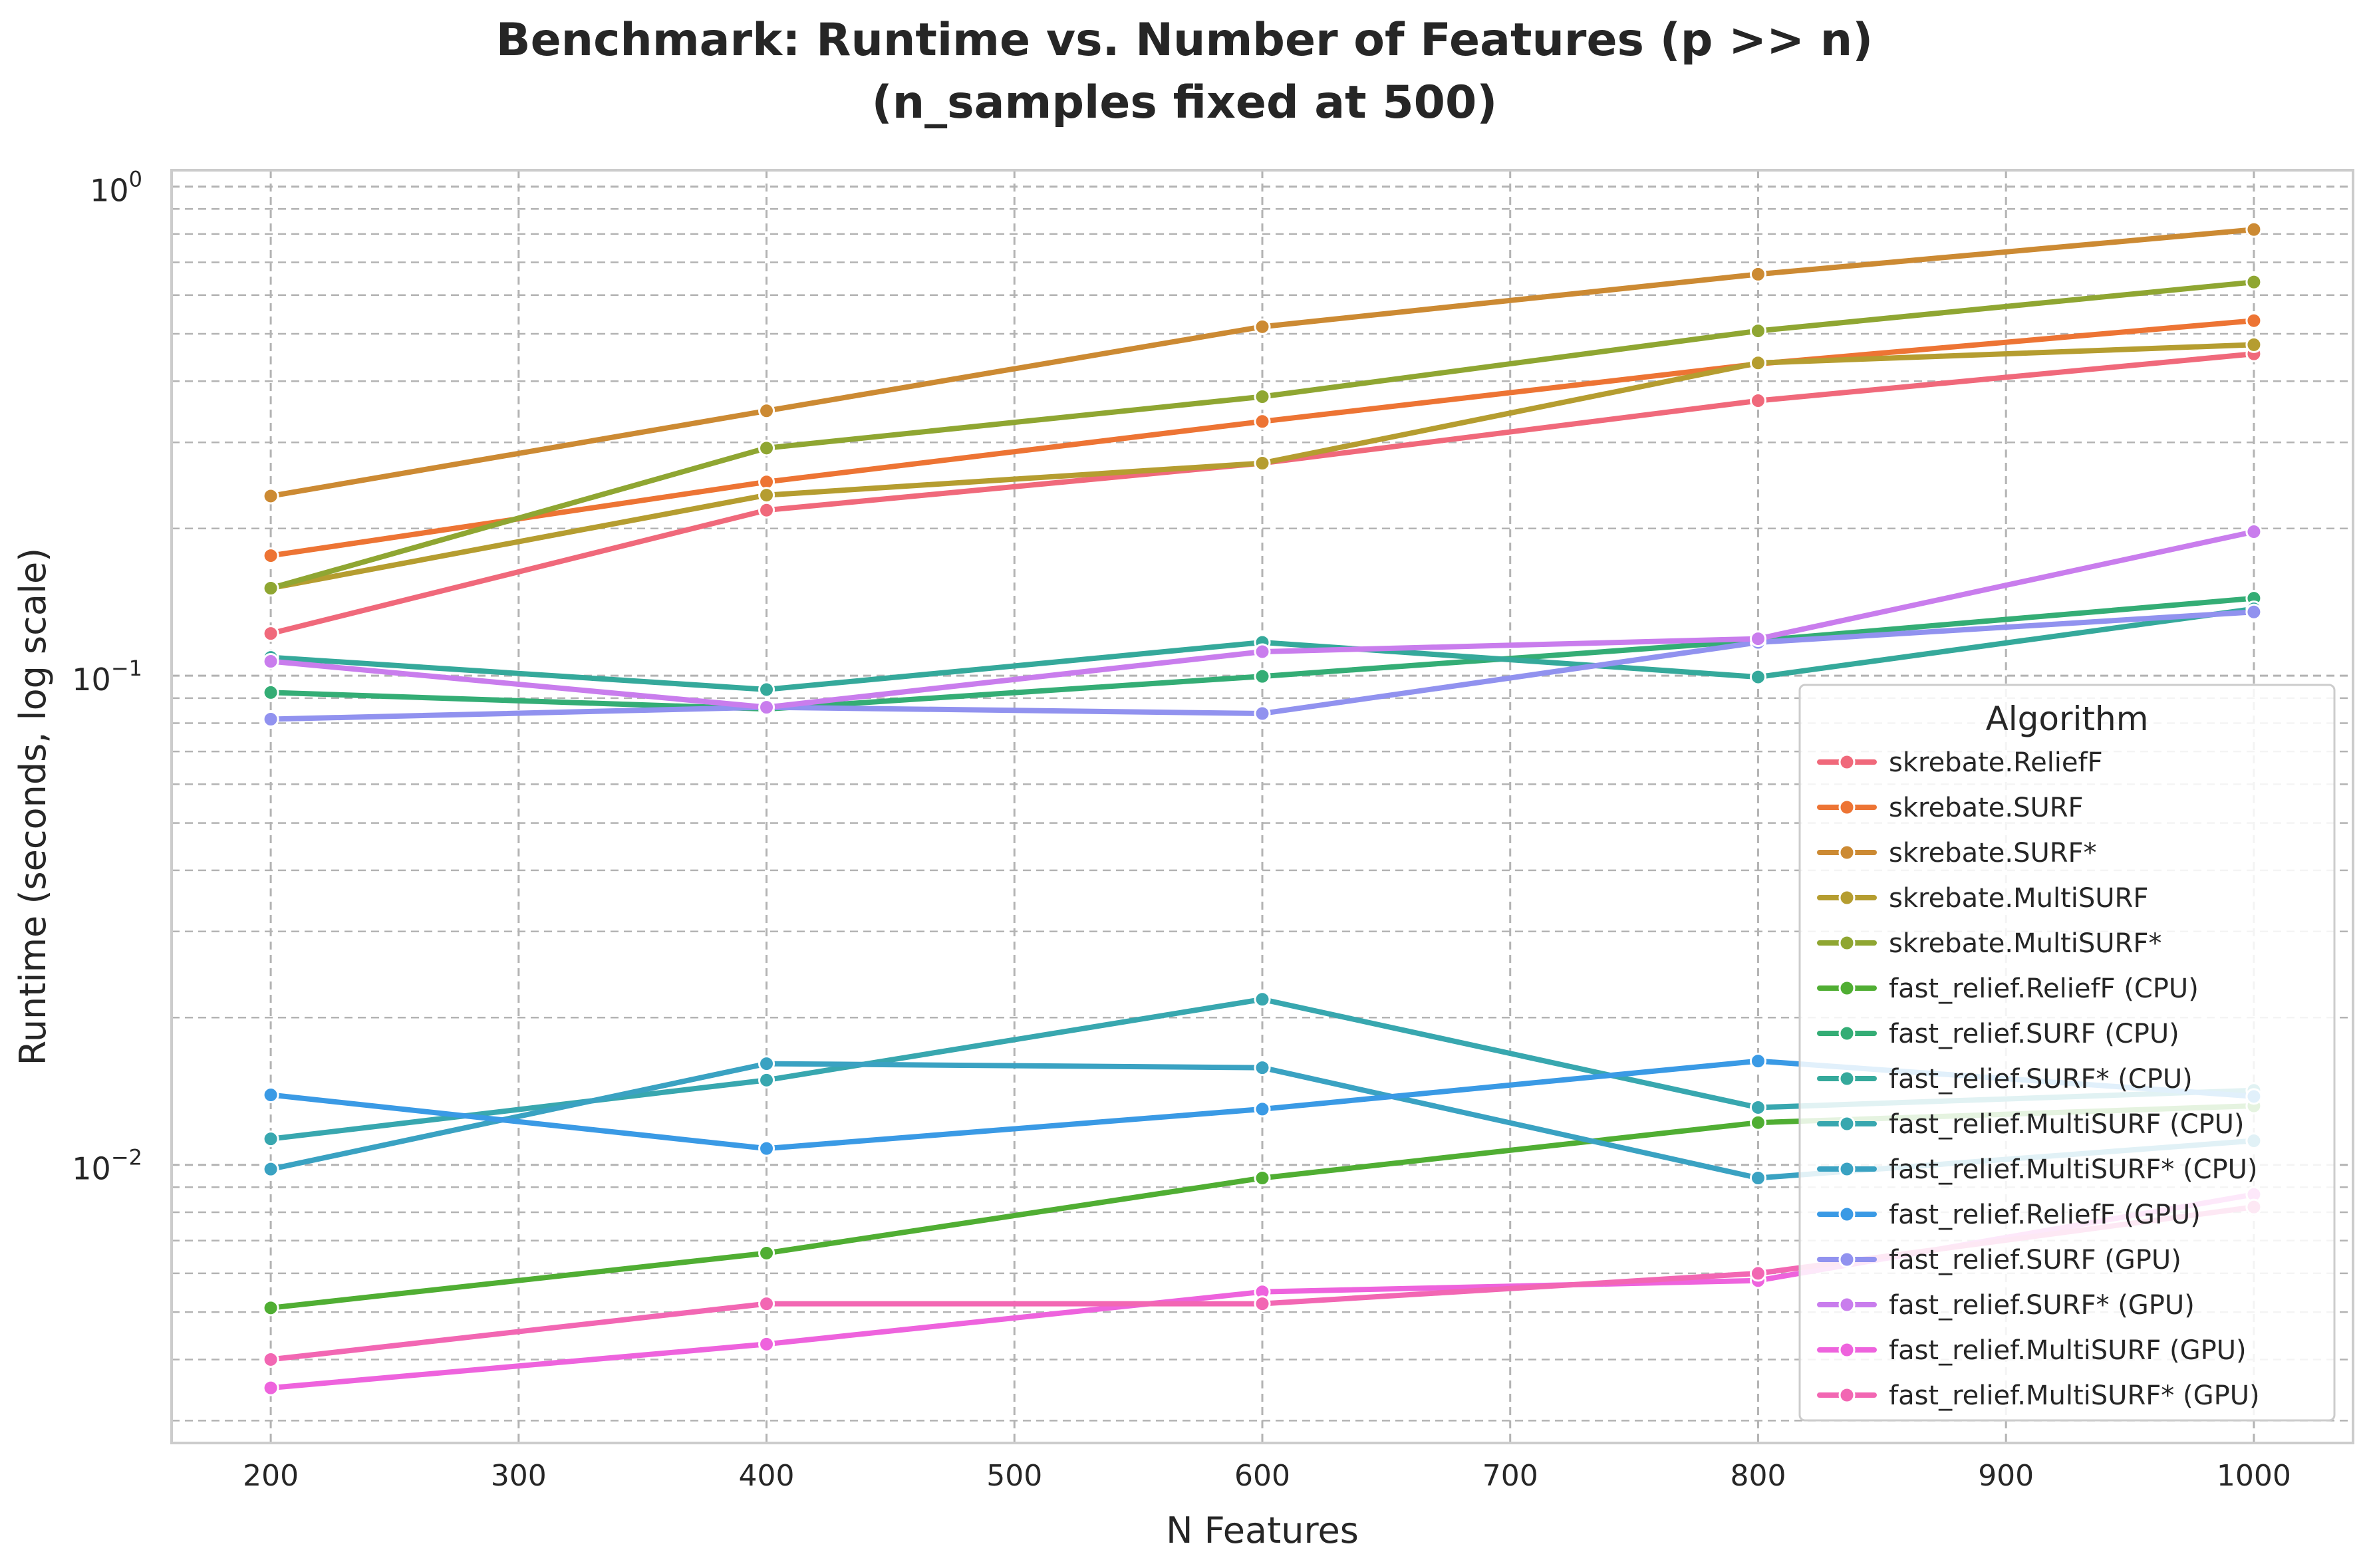  I want to click on x-axis: 200 300 400 500 600 700 800 900 1000, so click(1267, 1476).